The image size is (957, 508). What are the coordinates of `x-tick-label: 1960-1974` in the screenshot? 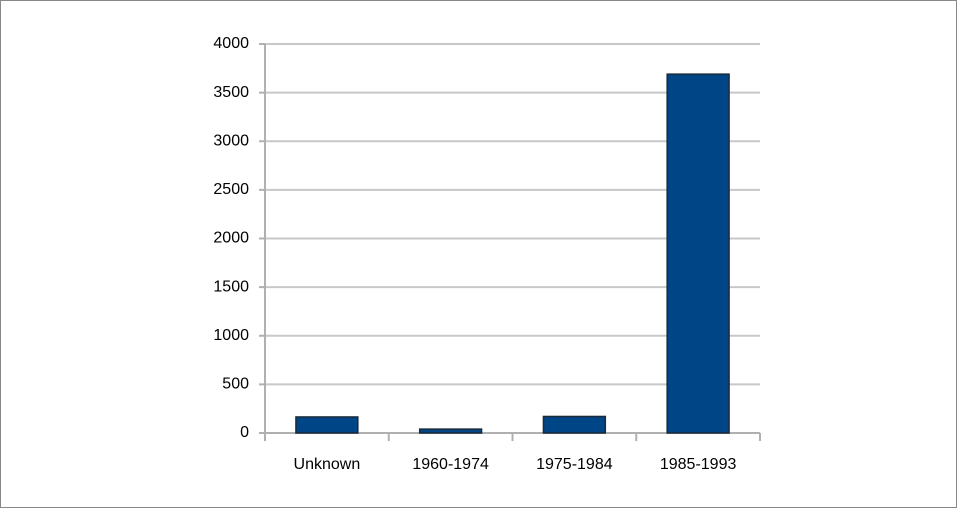 It's located at (450, 464).